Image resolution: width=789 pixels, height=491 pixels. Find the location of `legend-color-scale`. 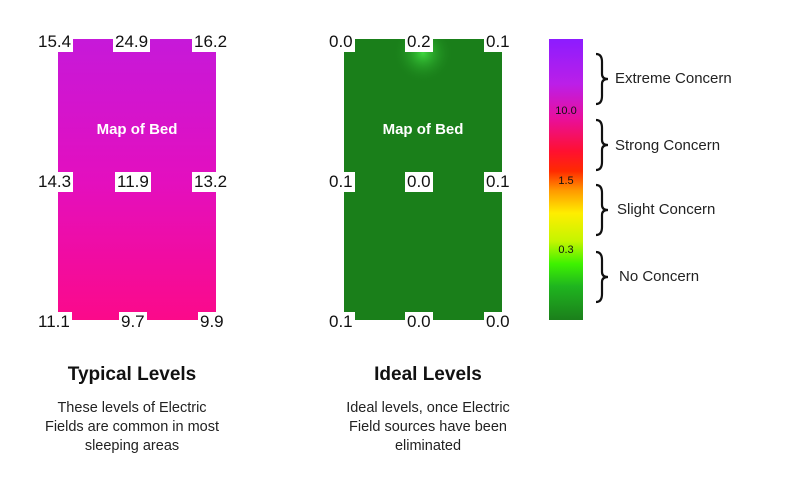

legend-color-scale is located at coordinates (566, 179).